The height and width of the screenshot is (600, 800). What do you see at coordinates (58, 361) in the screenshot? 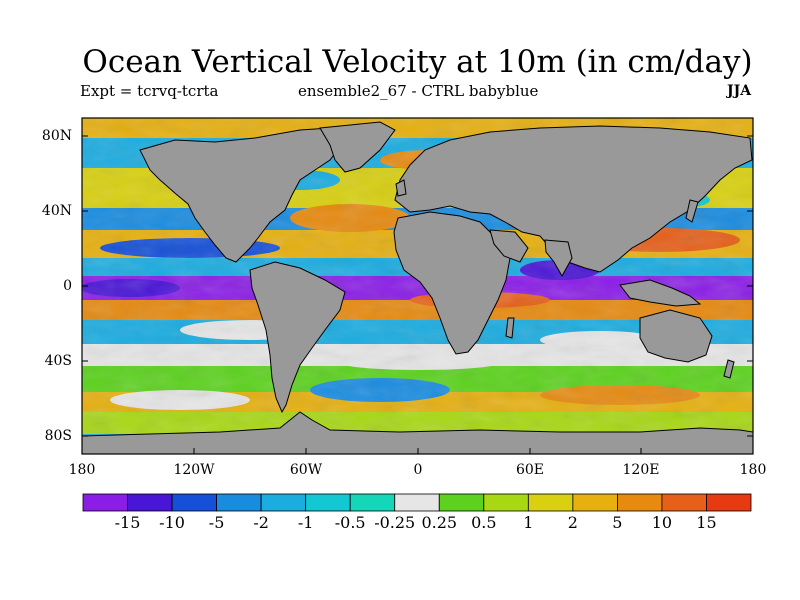
I see `lat-label-40s: 40S` at bounding box center [58, 361].